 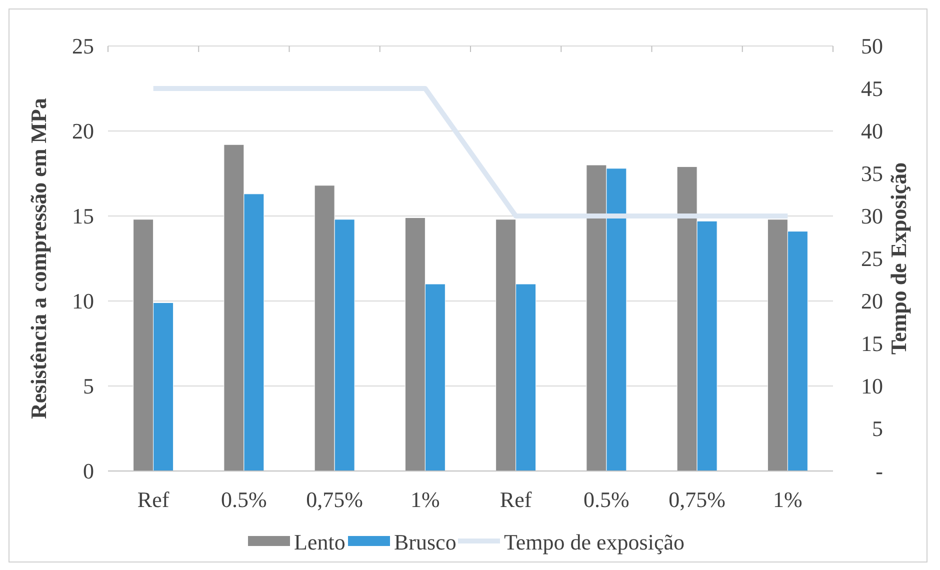 I want to click on y2-tick-label: 10, so click(x=872, y=386).